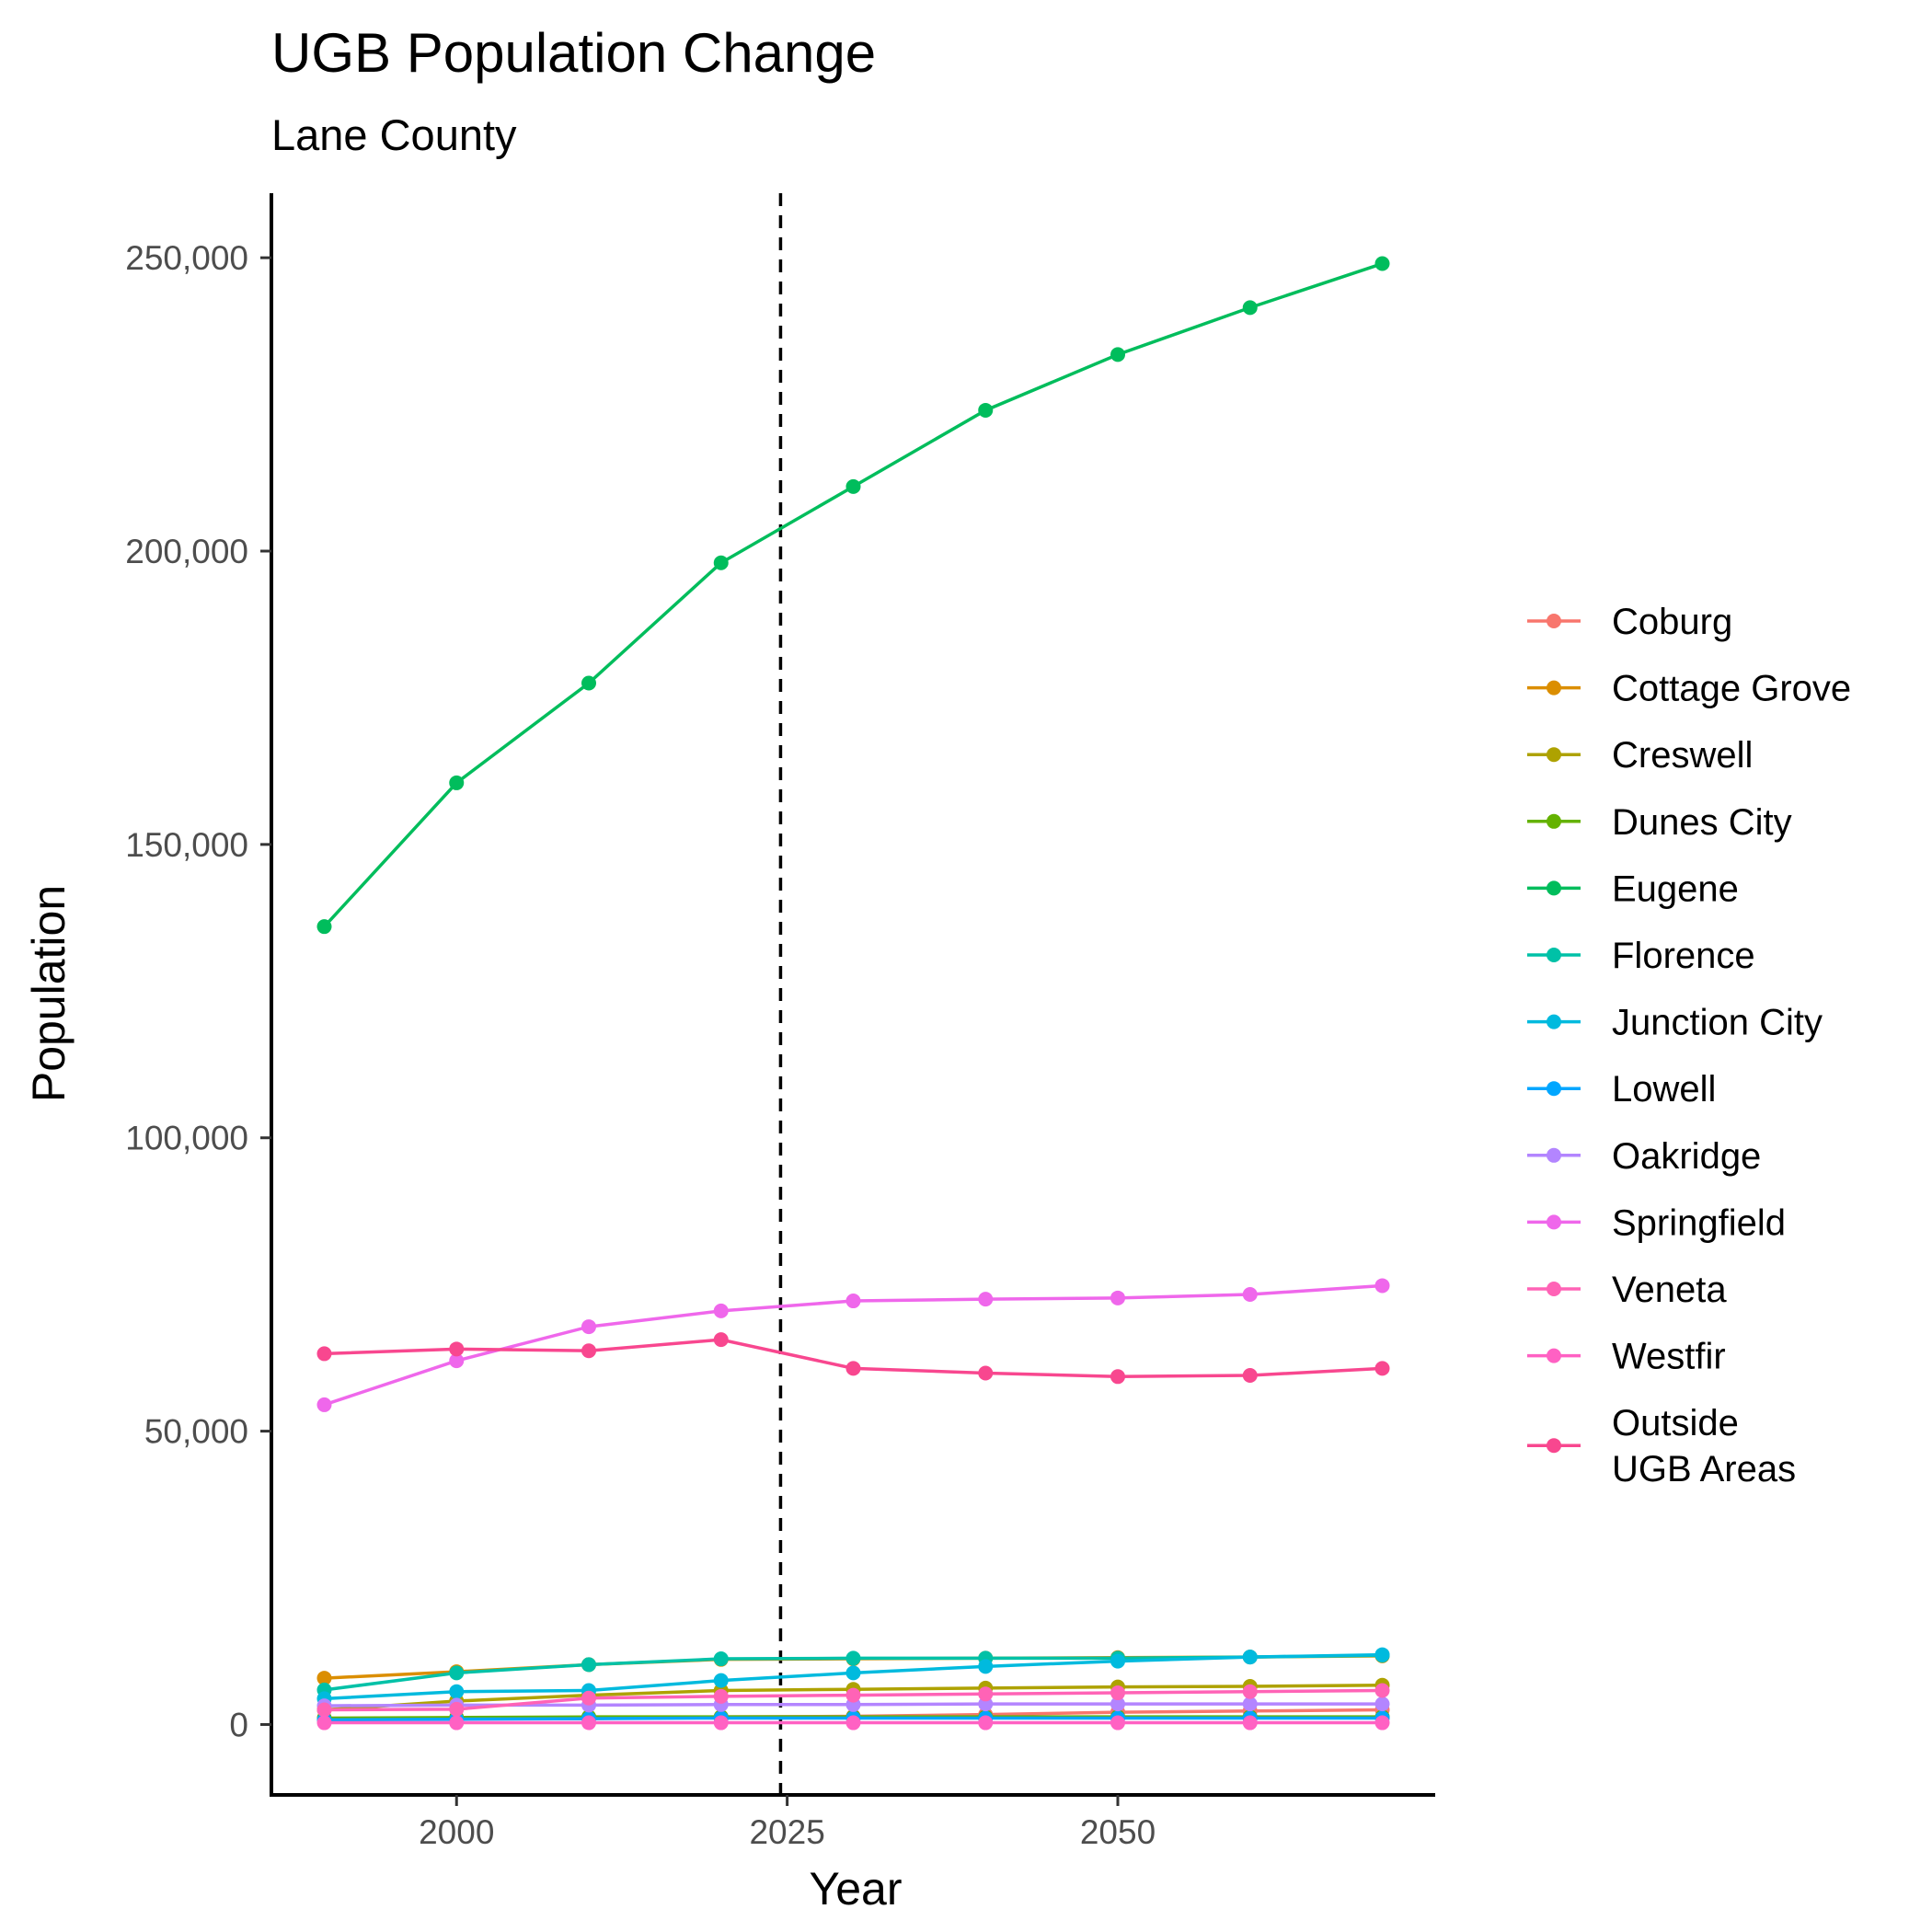 The height and width of the screenshot is (1932, 1932). I want to click on legend-item-oakridge: Oakridge, so click(1644, 1156).